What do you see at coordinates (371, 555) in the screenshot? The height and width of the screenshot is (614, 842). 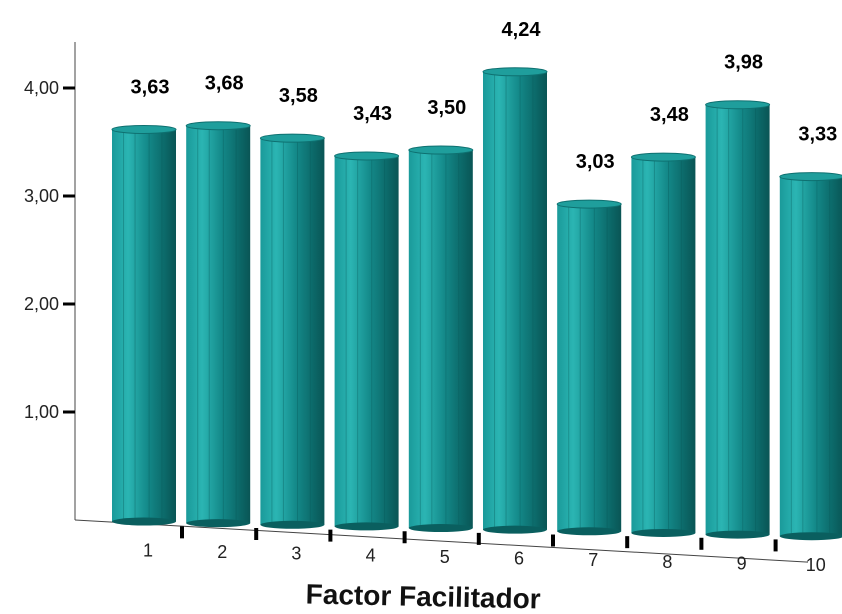 I see `x-tick-label: 4` at bounding box center [371, 555].